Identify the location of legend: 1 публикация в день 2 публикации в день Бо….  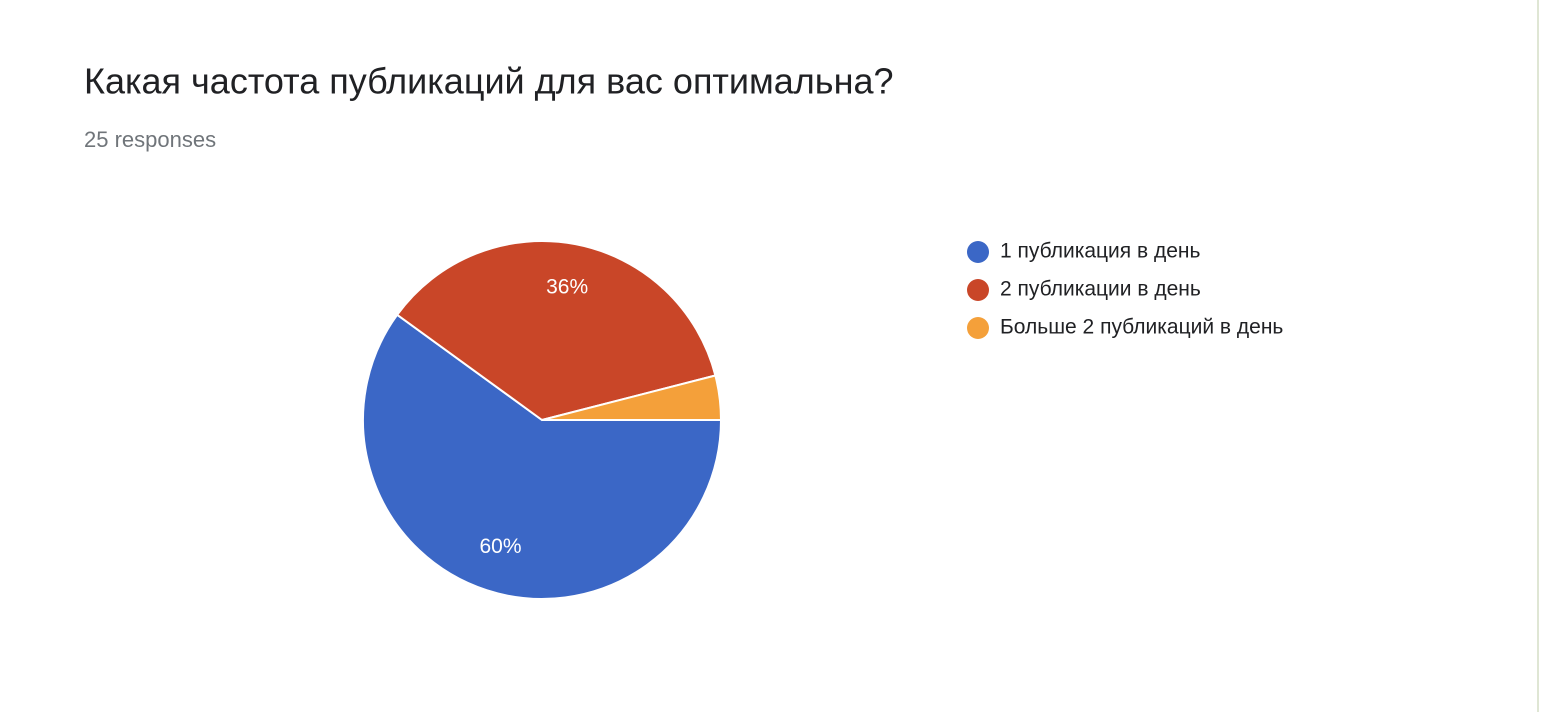
(1125, 289).